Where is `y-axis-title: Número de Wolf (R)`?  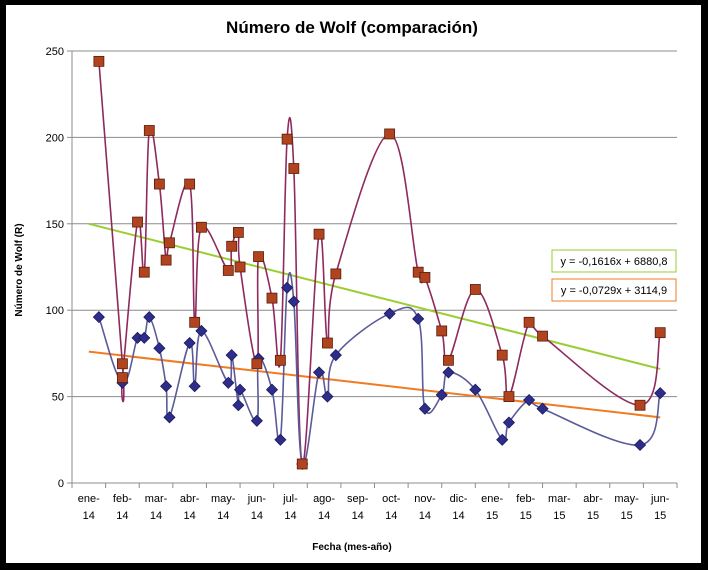 y-axis-title: Número de Wolf (R) is located at coordinates (19, 269).